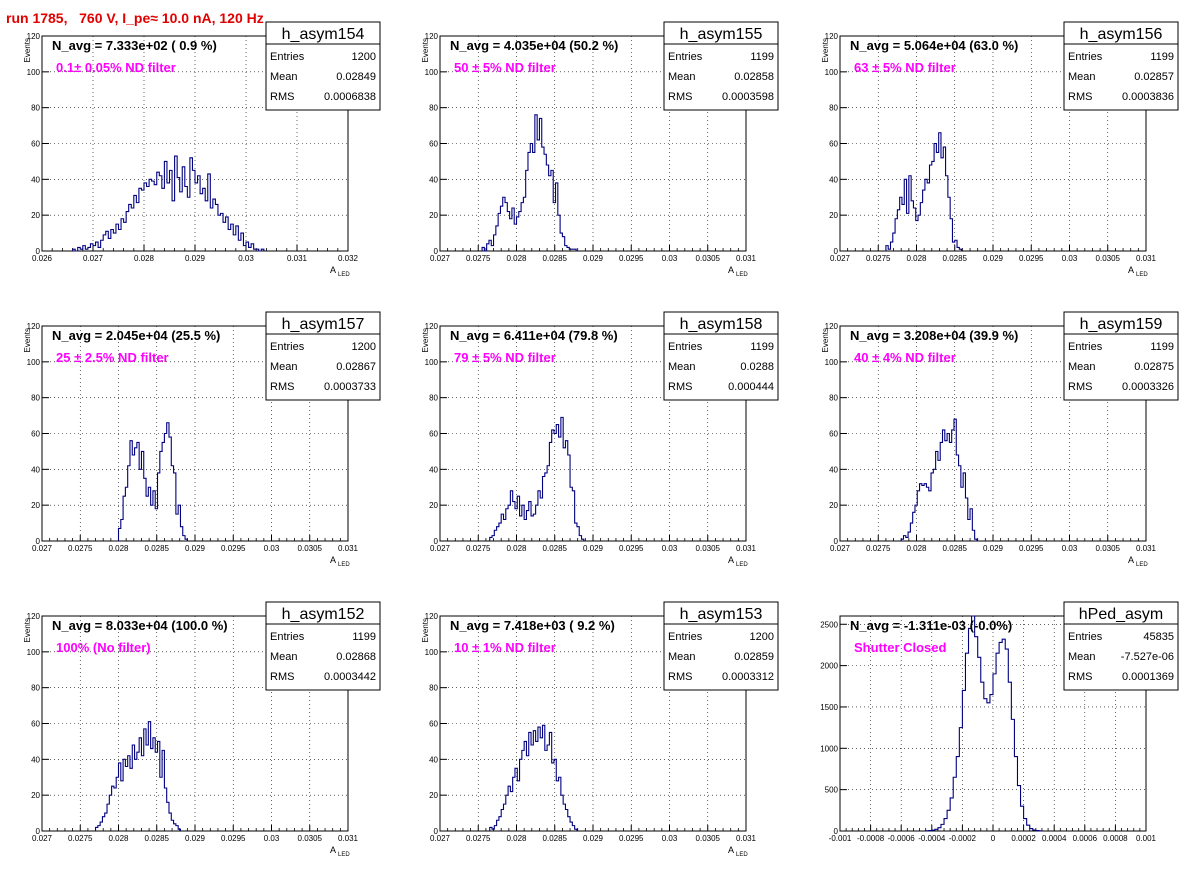 The height and width of the screenshot is (872, 1196). What do you see at coordinates (532, 625) in the screenshot?
I see `navg-label: N_avg = 7.418e+03 ( 9.2 %)` at bounding box center [532, 625].